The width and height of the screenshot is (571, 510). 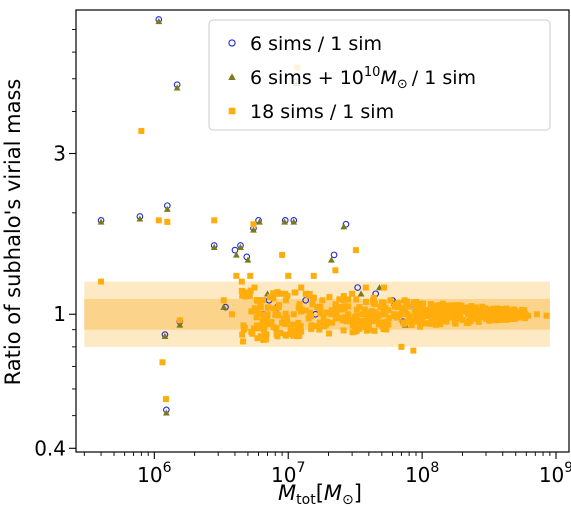 What do you see at coordinates (422, 473) in the screenshot?
I see `x-tick-label-3: 10⁸` at bounding box center [422, 473].